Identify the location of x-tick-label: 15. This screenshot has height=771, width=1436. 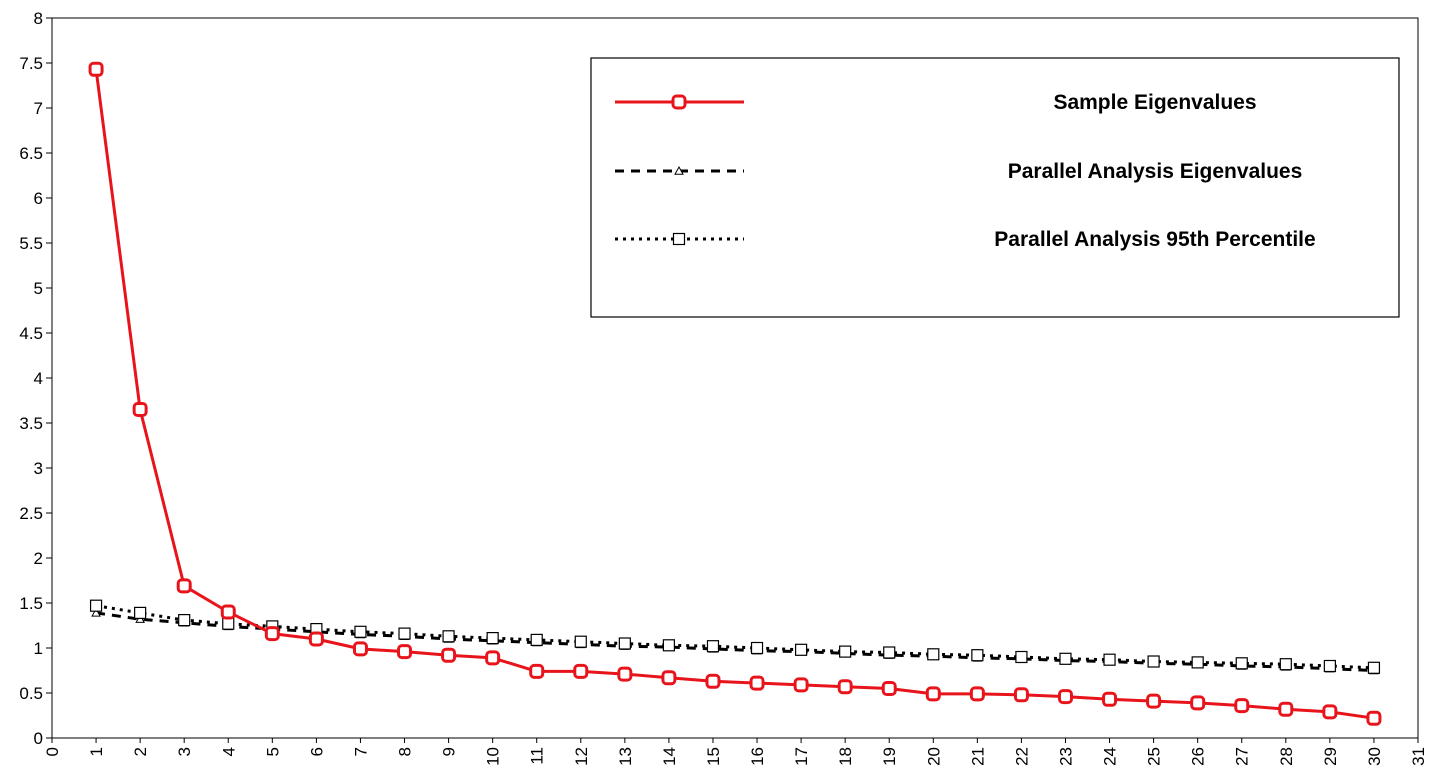
(713, 756).